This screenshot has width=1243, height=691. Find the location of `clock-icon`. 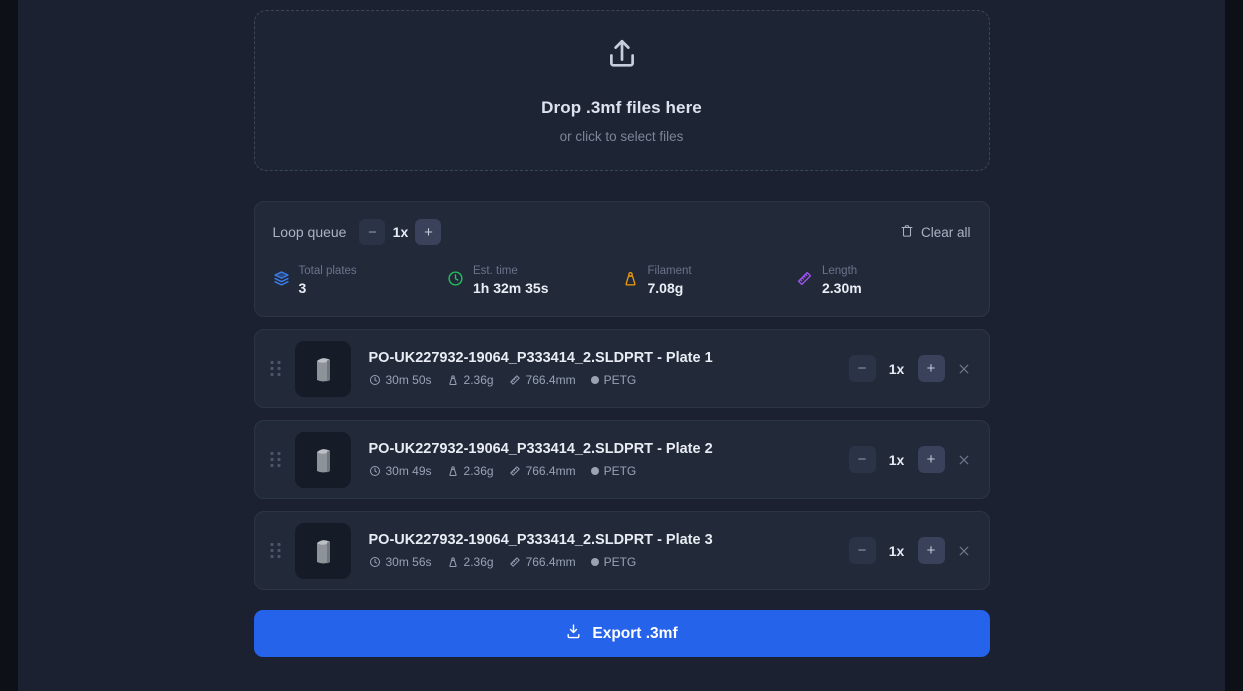

clock-icon is located at coordinates (455, 281).